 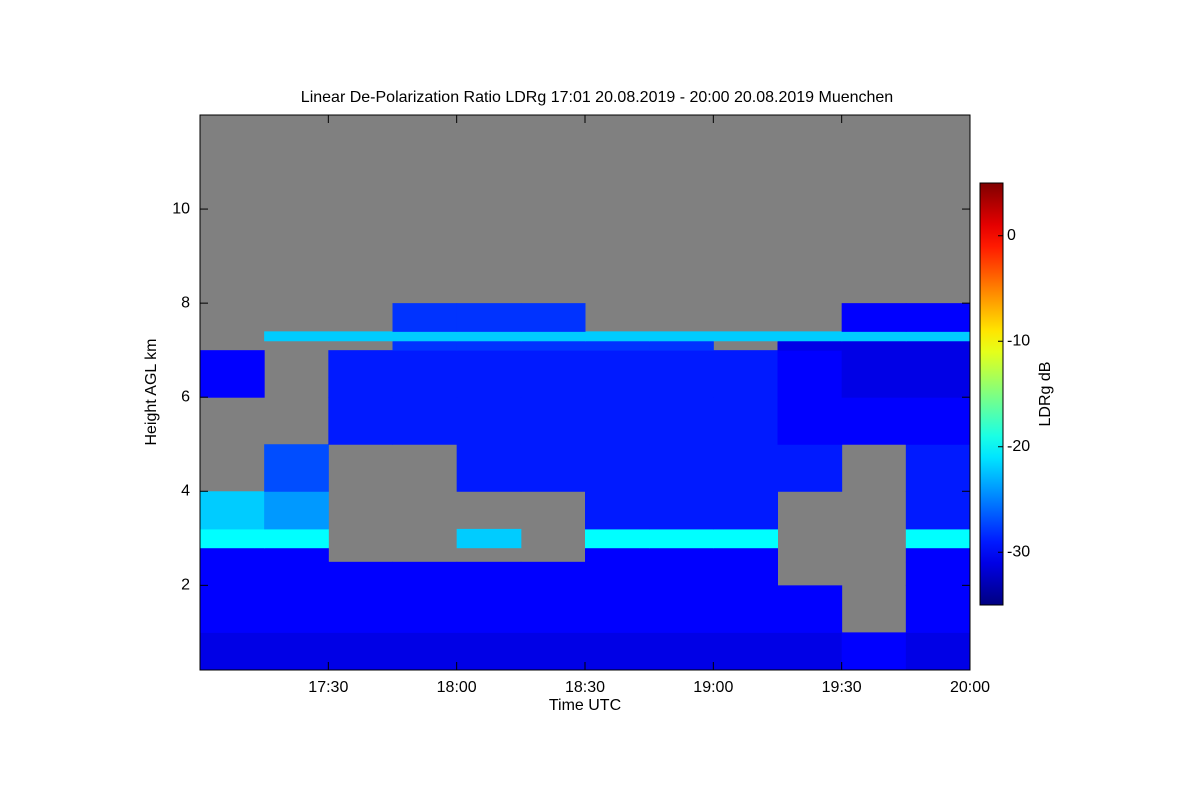 I want to click on x-tick-label: 18:30, so click(x=585, y=687).